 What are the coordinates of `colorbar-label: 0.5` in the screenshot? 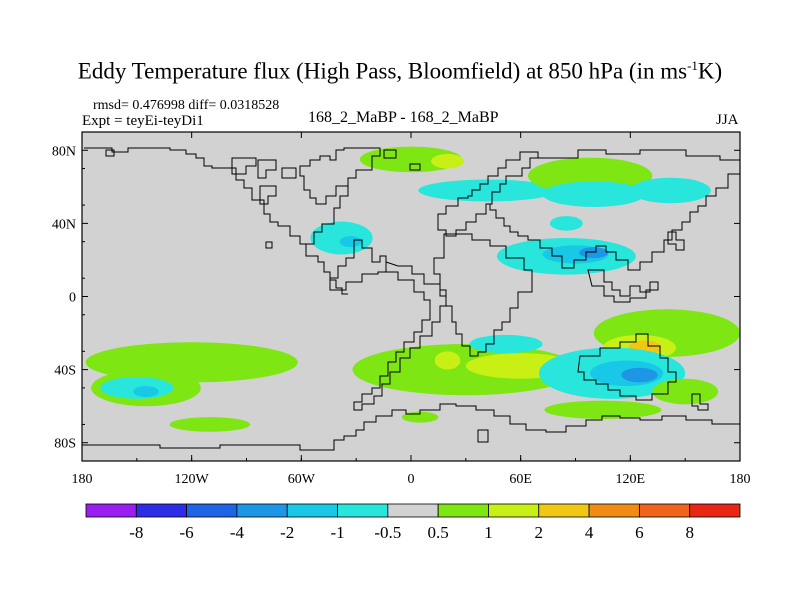 It's located at (438, 532).